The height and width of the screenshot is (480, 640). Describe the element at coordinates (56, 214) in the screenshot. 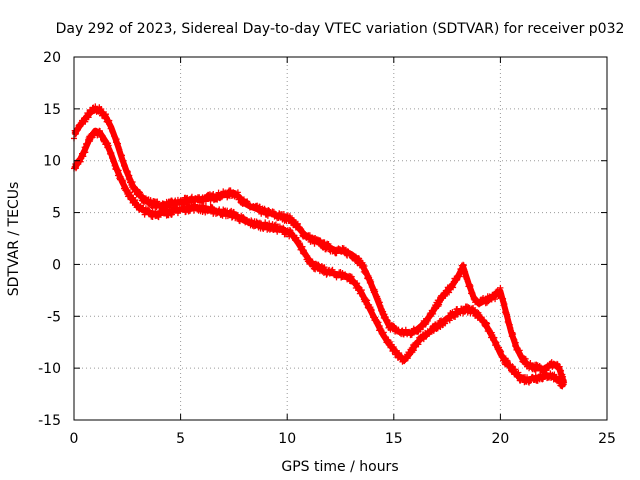

I see `y-tick-label: 5` at that location.